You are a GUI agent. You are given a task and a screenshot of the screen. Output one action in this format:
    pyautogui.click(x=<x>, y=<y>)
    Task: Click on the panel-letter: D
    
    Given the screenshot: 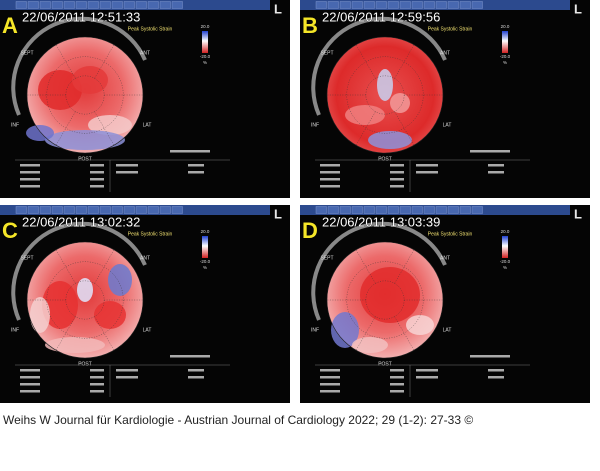 What is the action you would take?
    pyautogui.click(x=310, y=230)
    